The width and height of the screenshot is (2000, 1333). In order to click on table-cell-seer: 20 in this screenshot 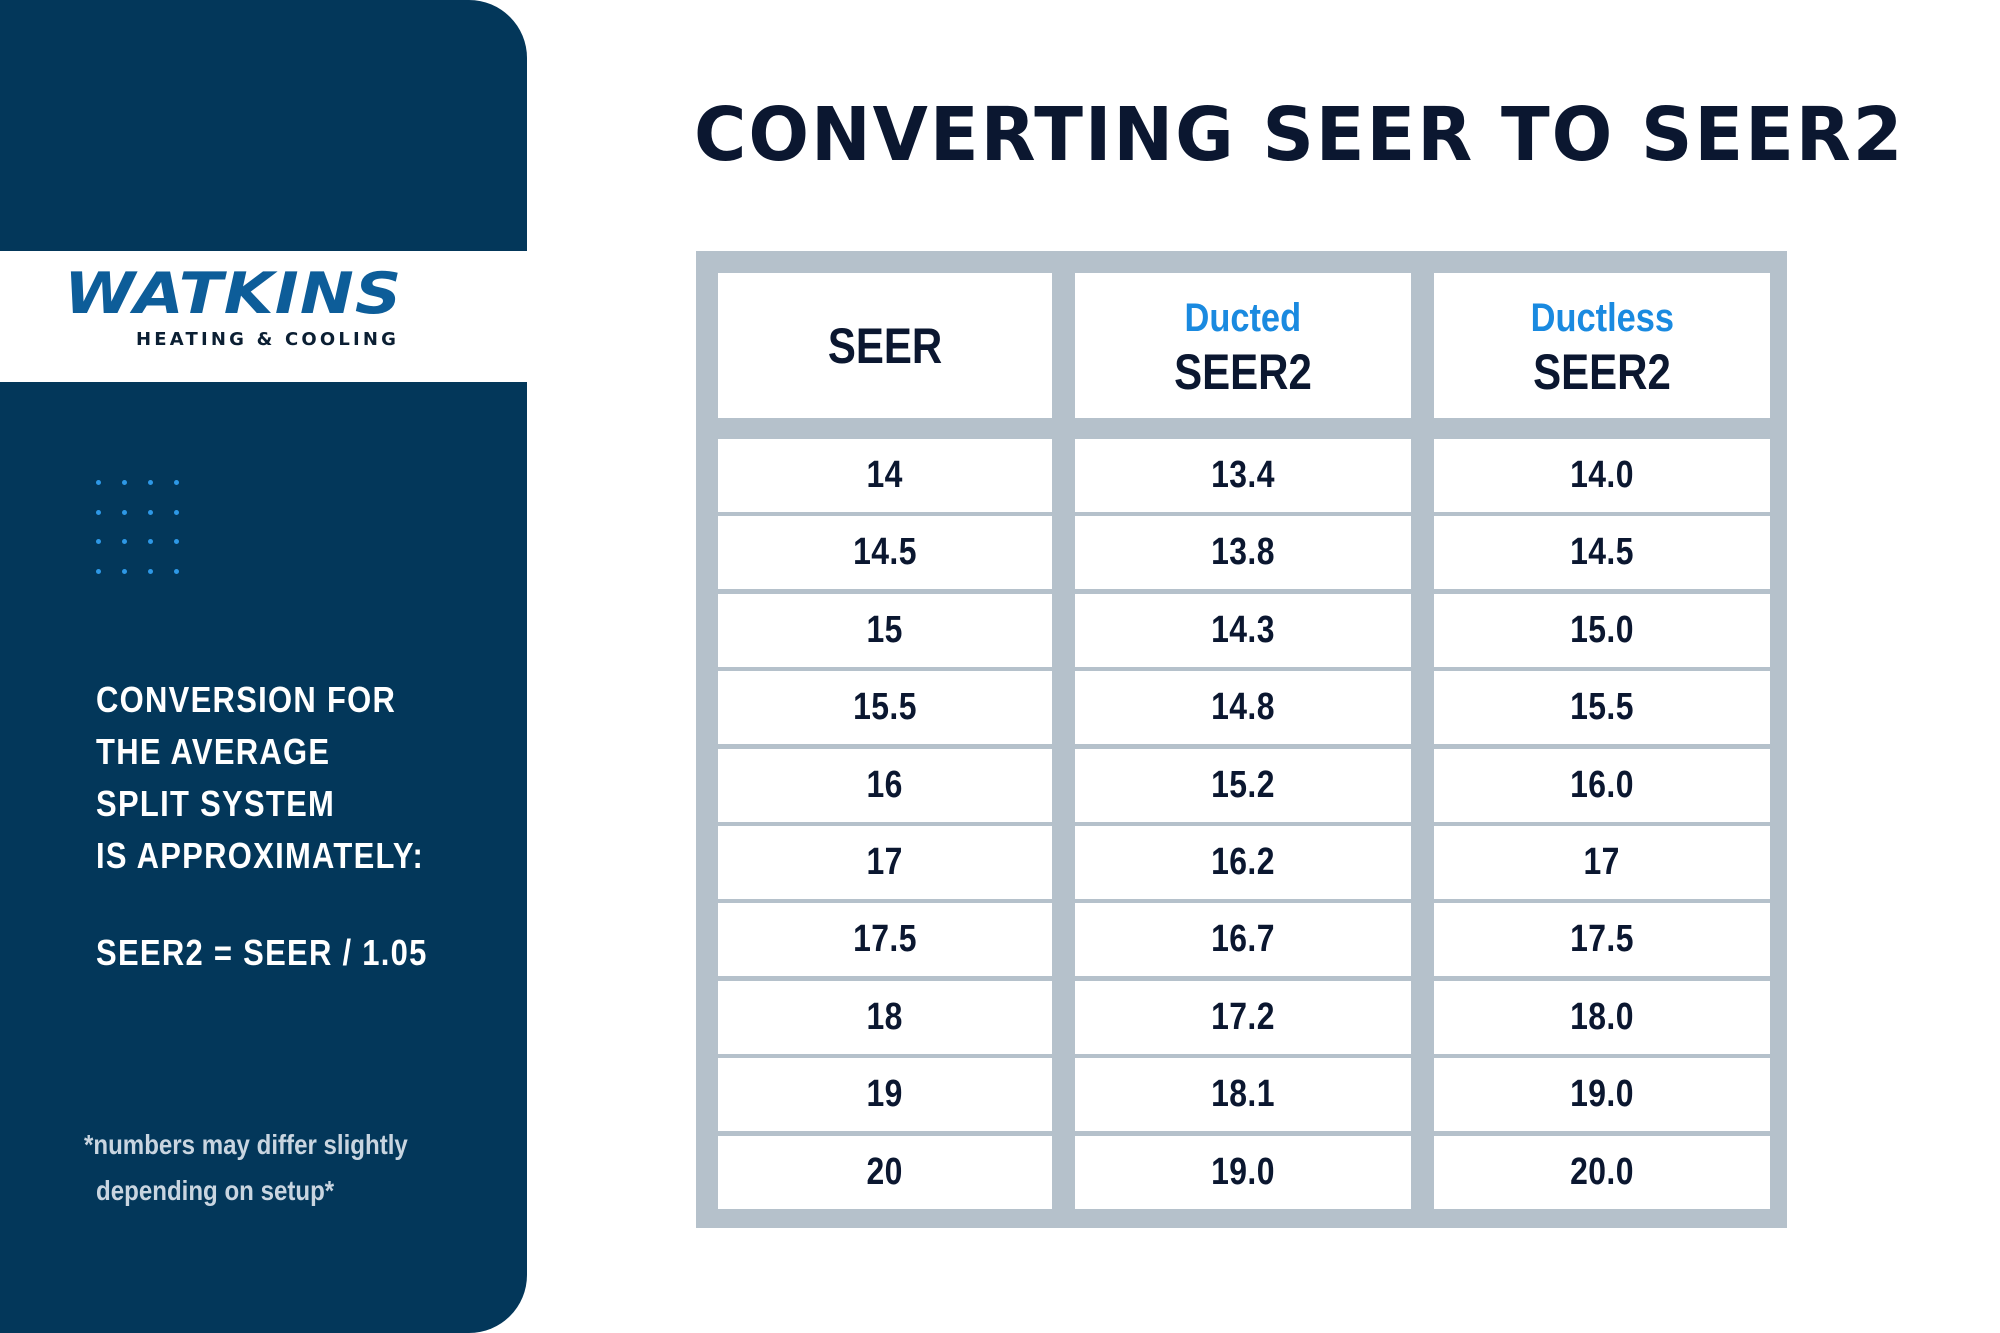, I will do `click(885, 1172)`.